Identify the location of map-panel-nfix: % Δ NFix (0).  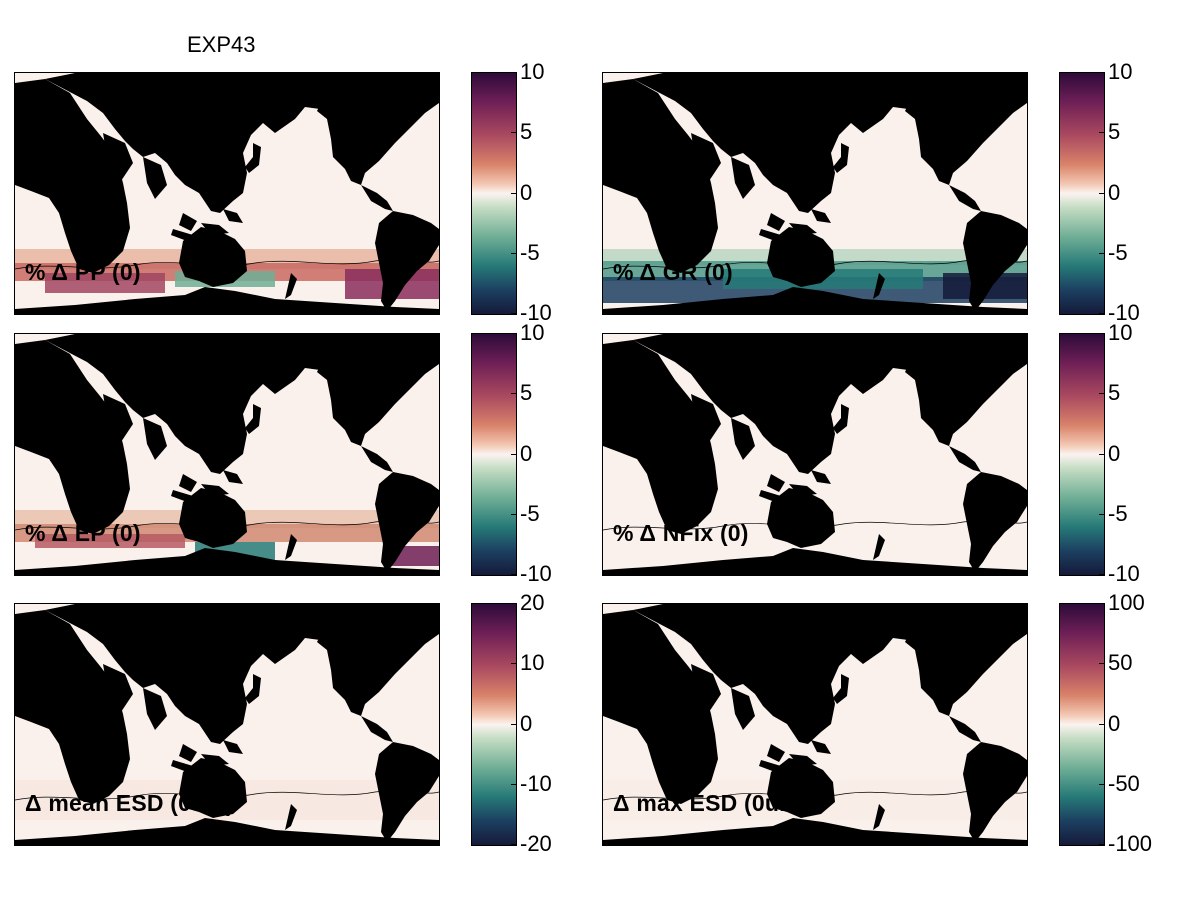
(815, 454).